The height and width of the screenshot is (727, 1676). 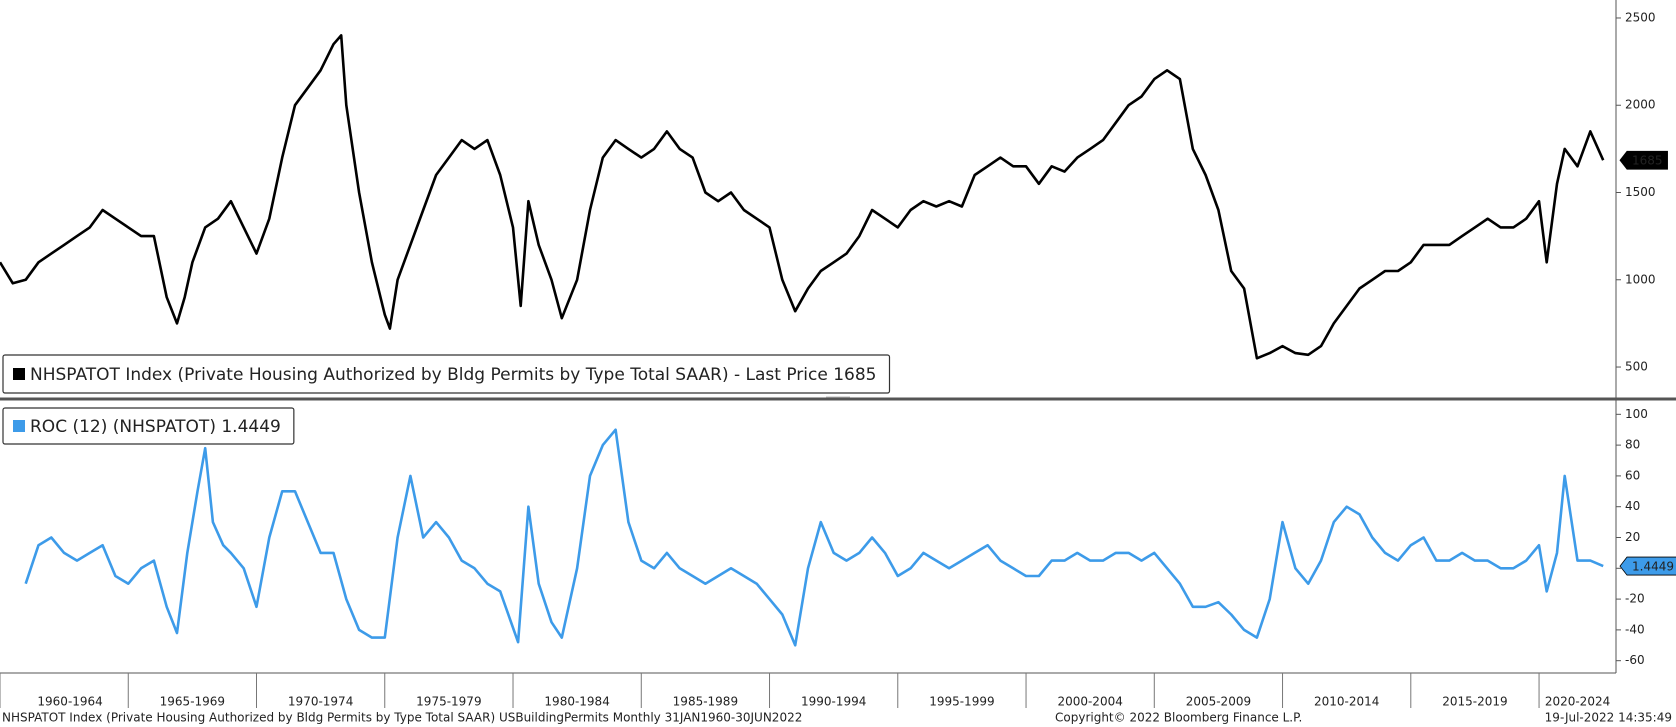 I want to click on footer-copyright: Copyright© 2022 Bloomberg Finance L.P., so click(x=1178, y=718).